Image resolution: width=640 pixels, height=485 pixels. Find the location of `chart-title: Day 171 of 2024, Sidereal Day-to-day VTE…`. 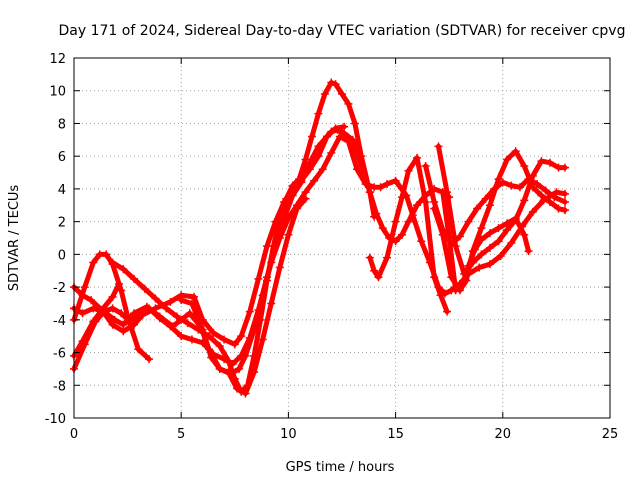

chart-title: Day 171 of 2024, Sidereal Day-to-day VTE… is located at coordinates (342, 31).